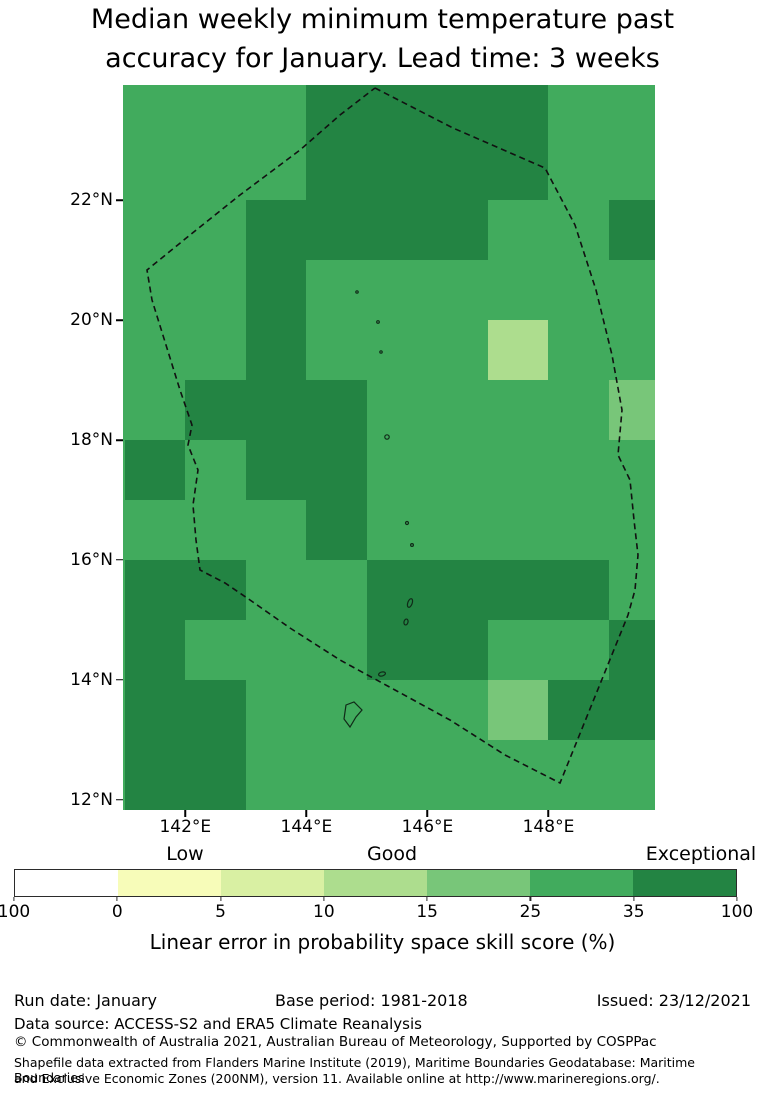  I want to click on colorbar-tick-label: 5, so click(220, 912).